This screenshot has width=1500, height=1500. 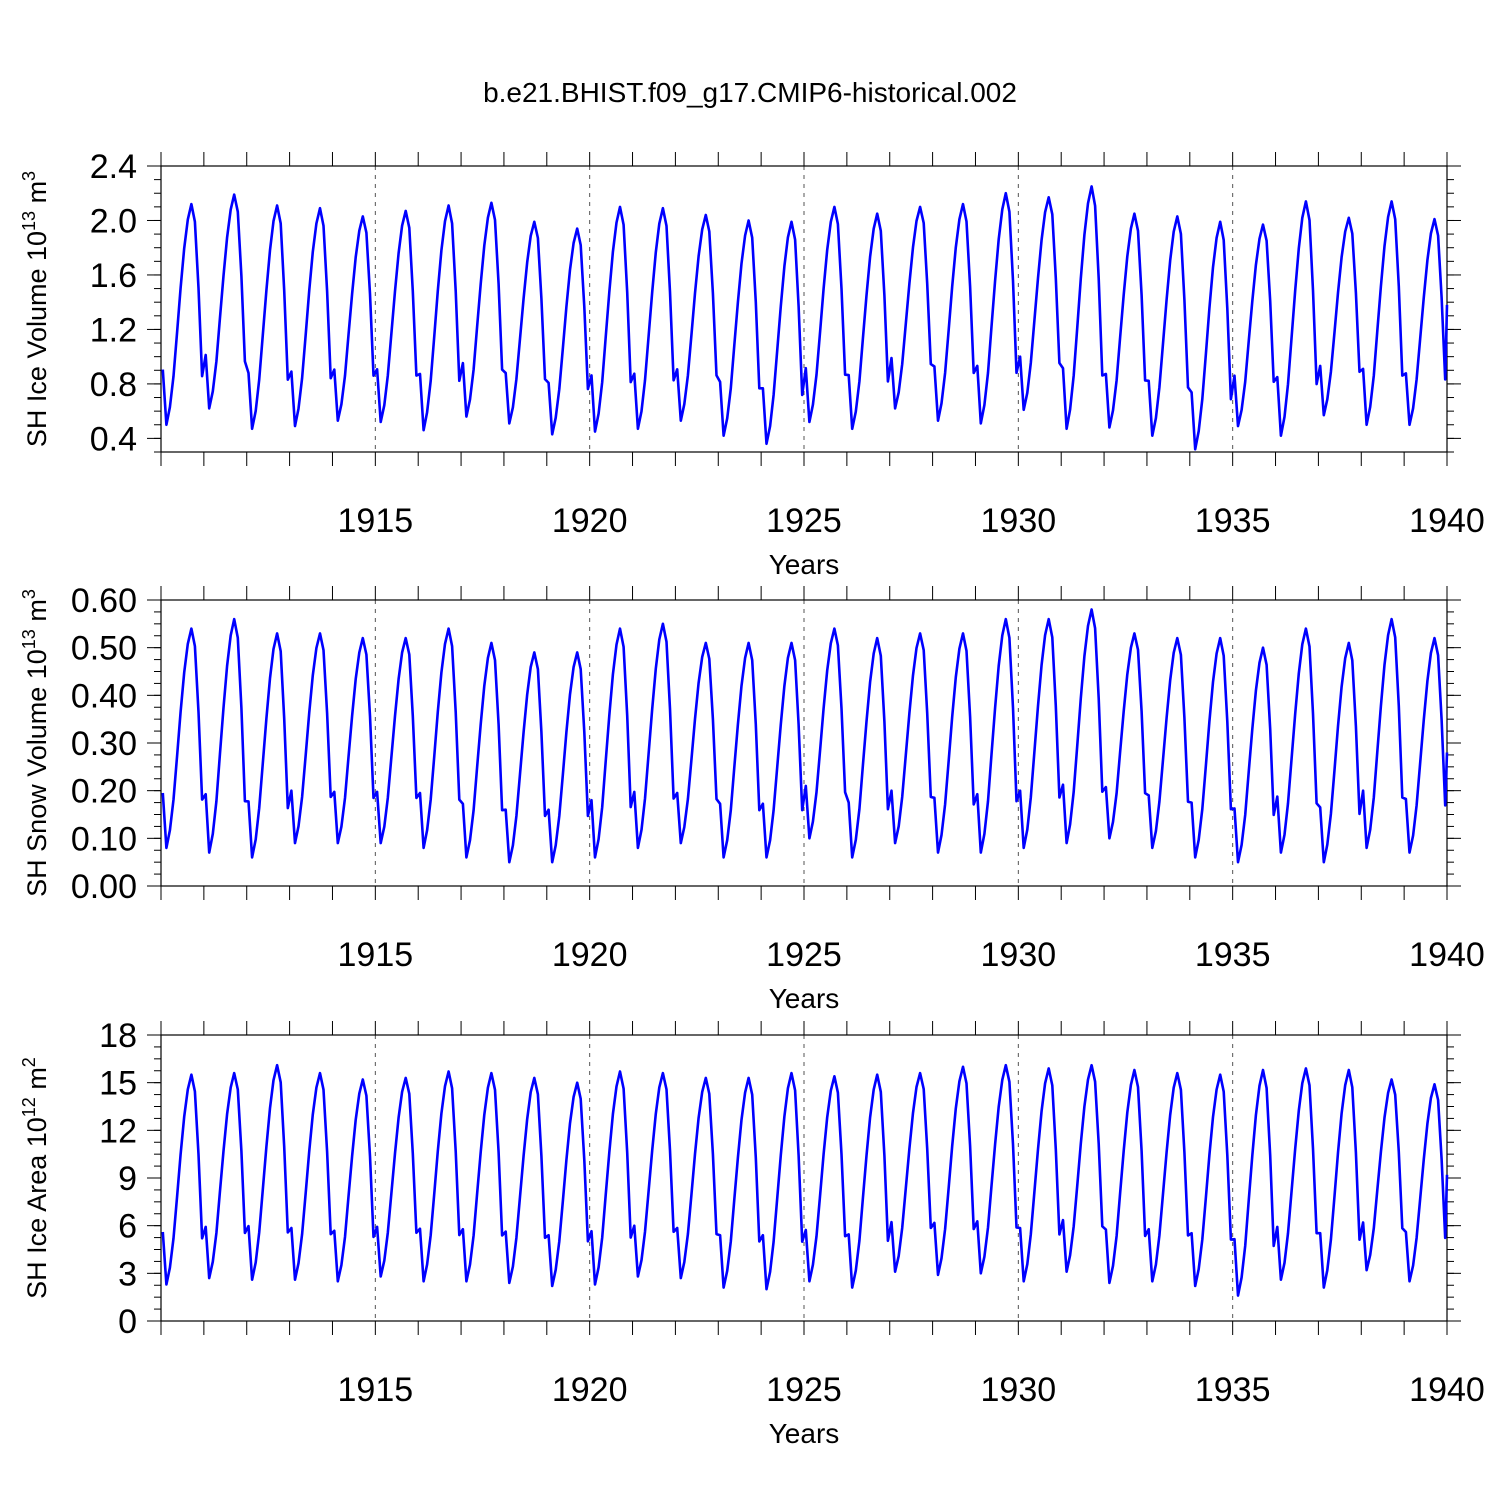 What do you see at coordinates (113, 276) in the screenshot?
I see `y-tick-label: 1.6` at bounding box center [113, 276].